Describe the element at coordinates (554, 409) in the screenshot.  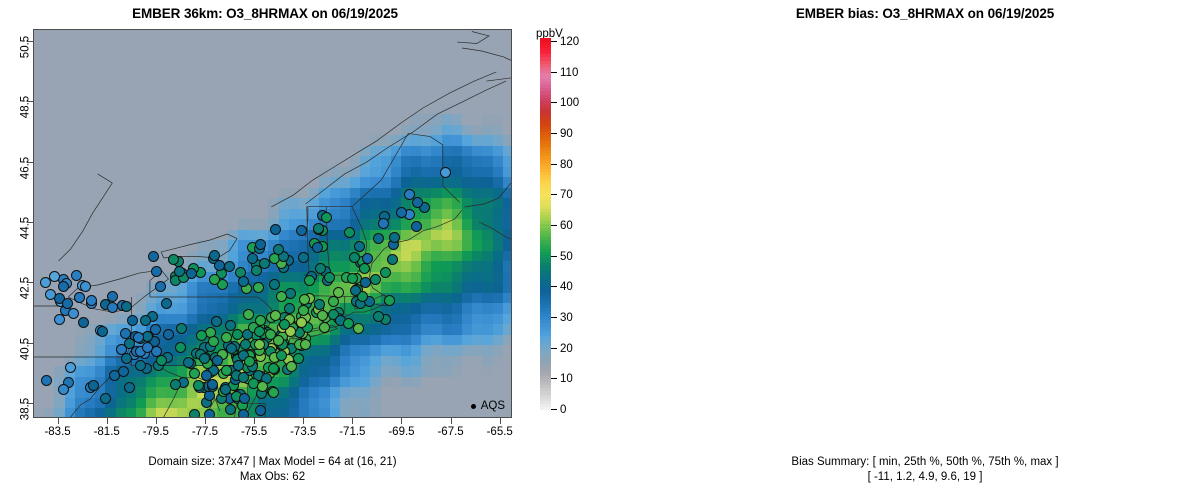
I see `colorbar-tick` at that location.